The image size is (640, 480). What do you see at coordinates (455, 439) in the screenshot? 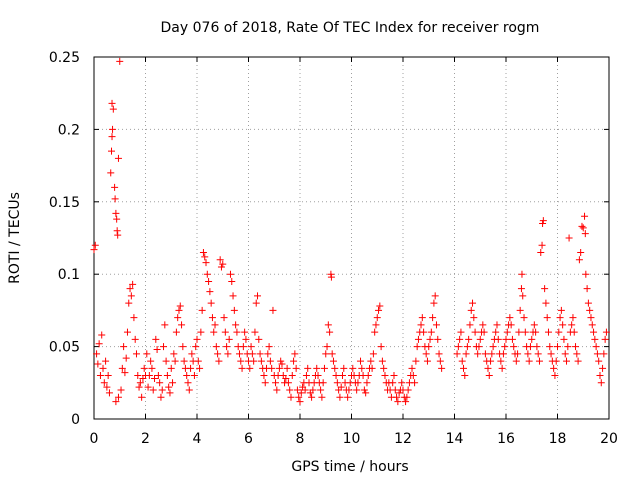
I see `x-tick-label: 14` at bounding box center [455, 439].